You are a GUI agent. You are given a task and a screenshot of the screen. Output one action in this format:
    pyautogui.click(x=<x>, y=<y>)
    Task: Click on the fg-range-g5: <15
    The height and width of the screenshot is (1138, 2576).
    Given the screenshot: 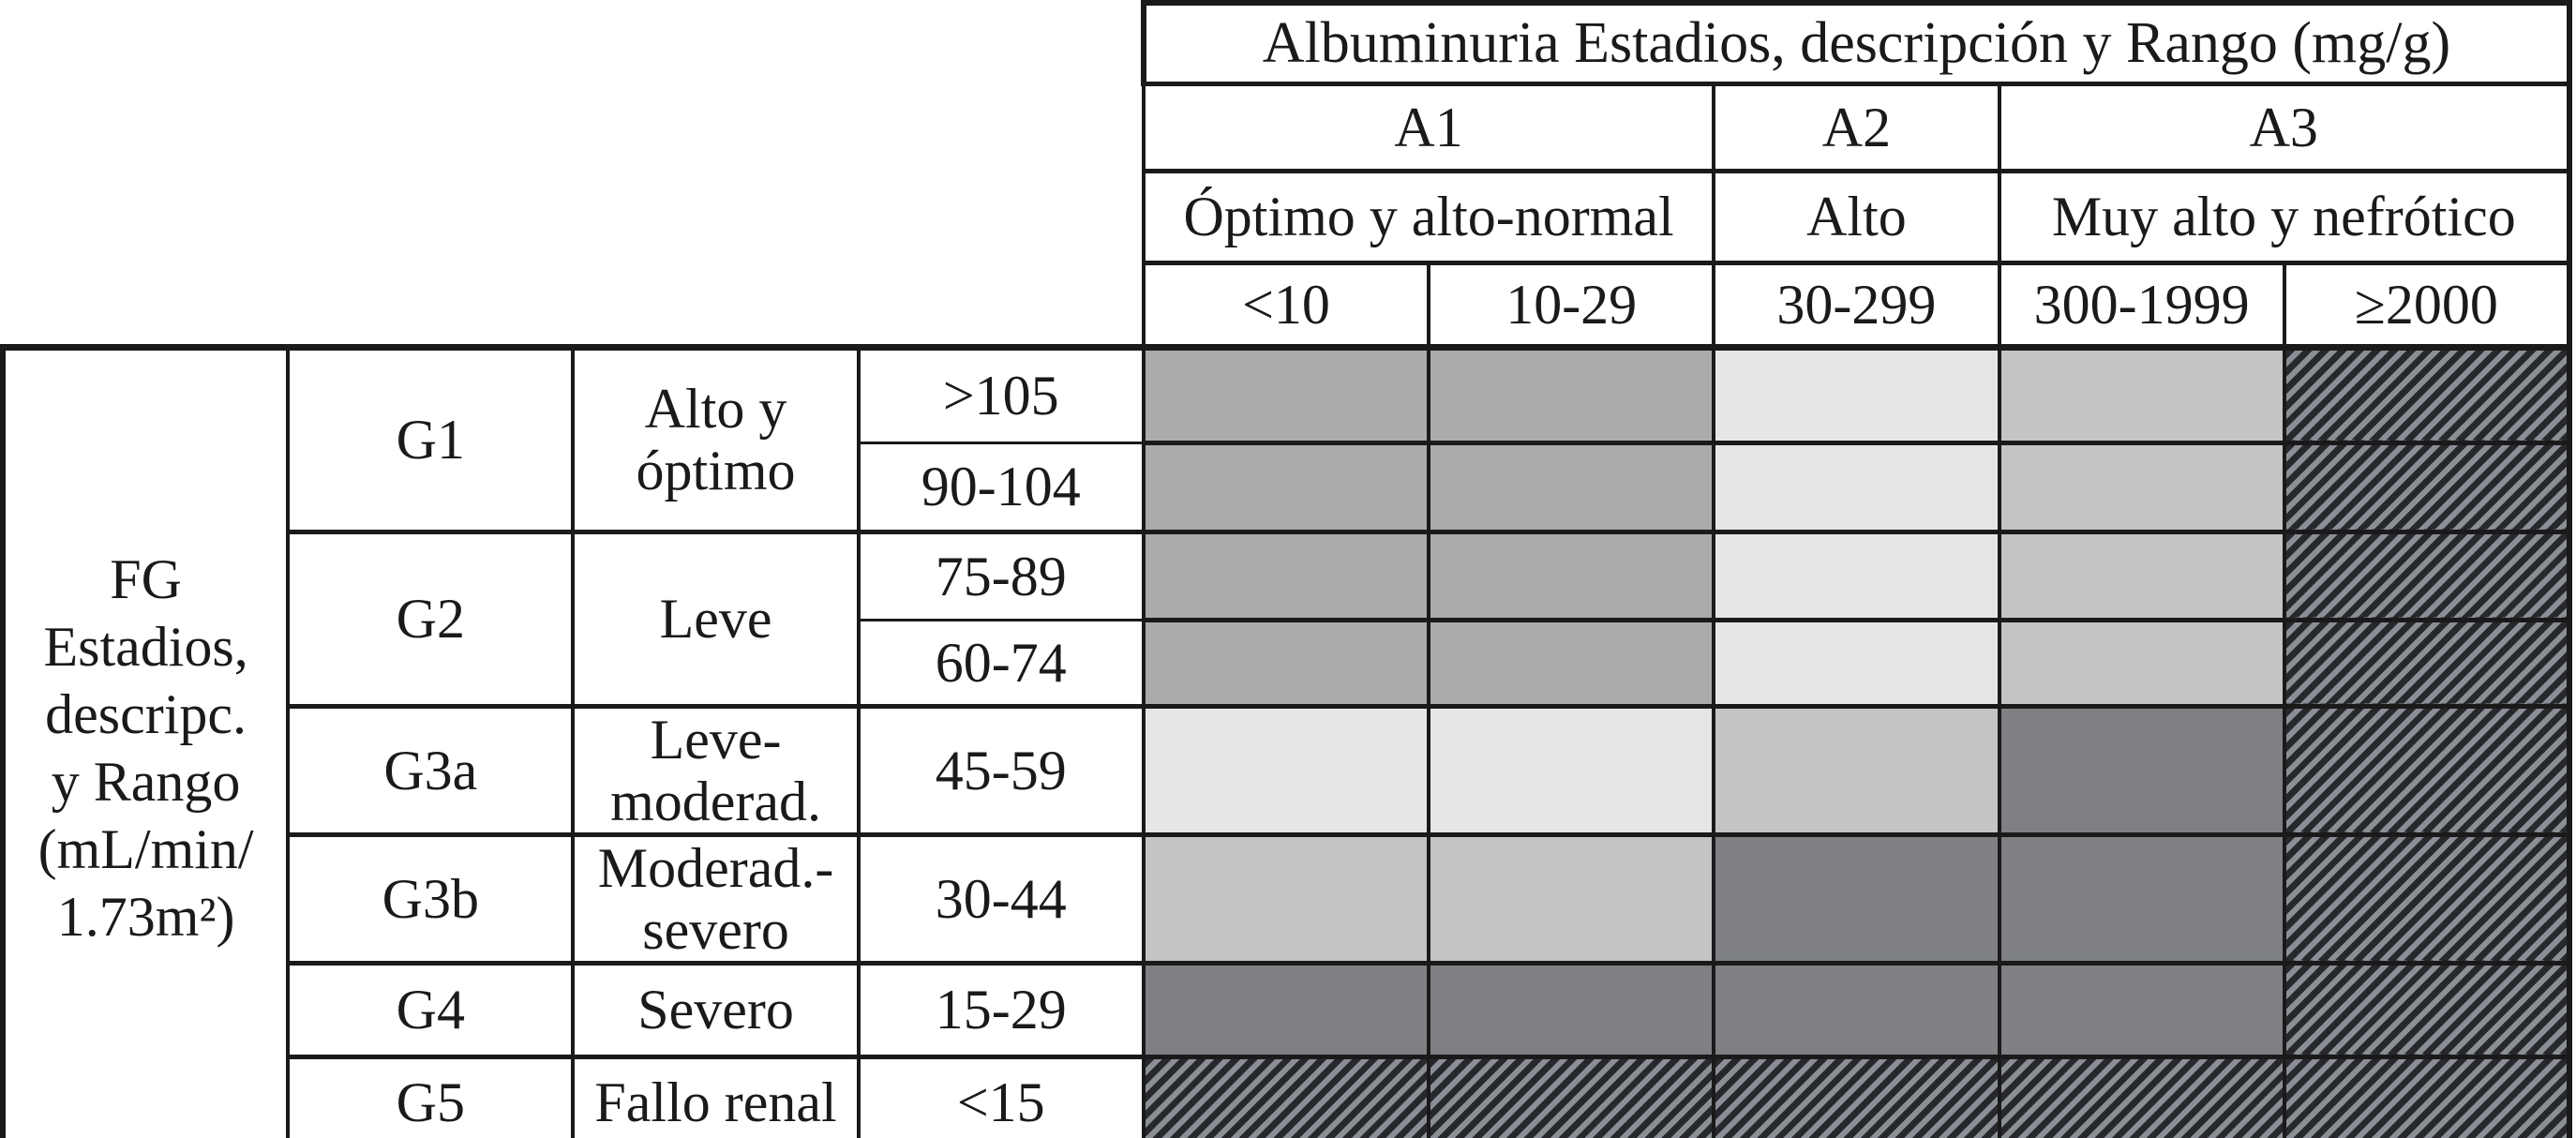 What is the action you would take?
    pyautogui.click(x=1001, y=1096)
    